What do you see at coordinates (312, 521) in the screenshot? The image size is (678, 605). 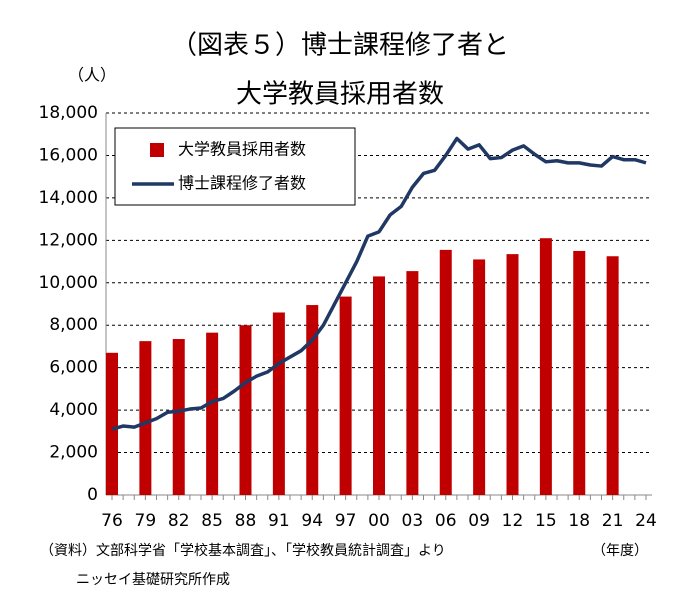 I see `x-tick-label: 94` at bounding box center [312, 521].